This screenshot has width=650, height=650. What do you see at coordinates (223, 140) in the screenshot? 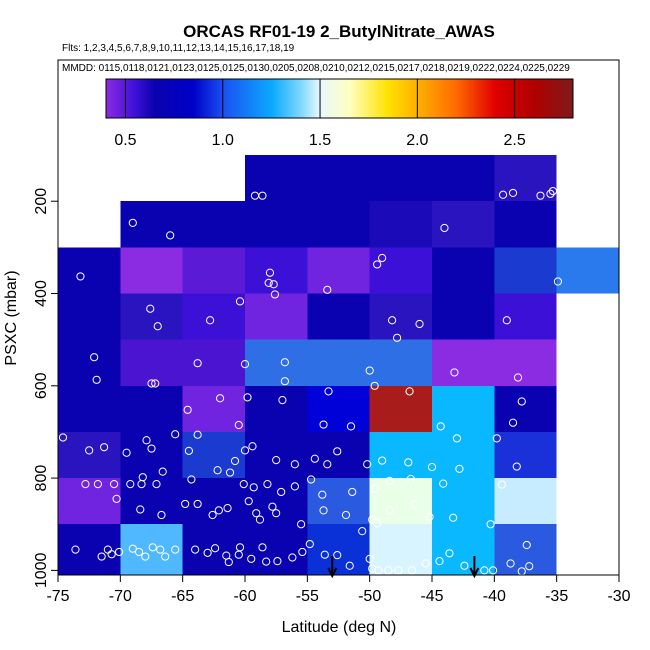
I see `colorbar-tick-label: 1.0` at bounding box center [223, 140].